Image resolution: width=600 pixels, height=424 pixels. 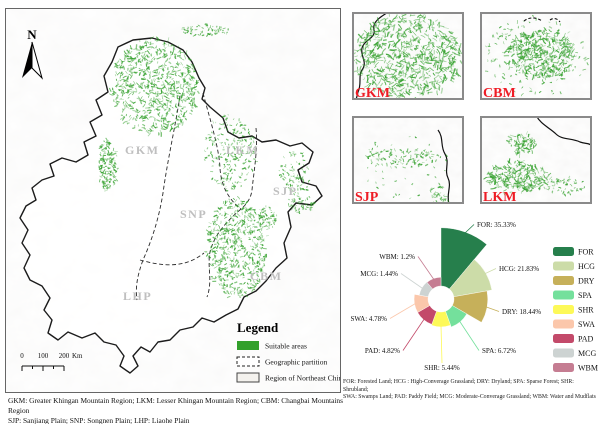 What do you see at coordinates (407, 170) in the screenshot?
I see `inset-sjp-suitable-areas` at bounding box center [407, 170].